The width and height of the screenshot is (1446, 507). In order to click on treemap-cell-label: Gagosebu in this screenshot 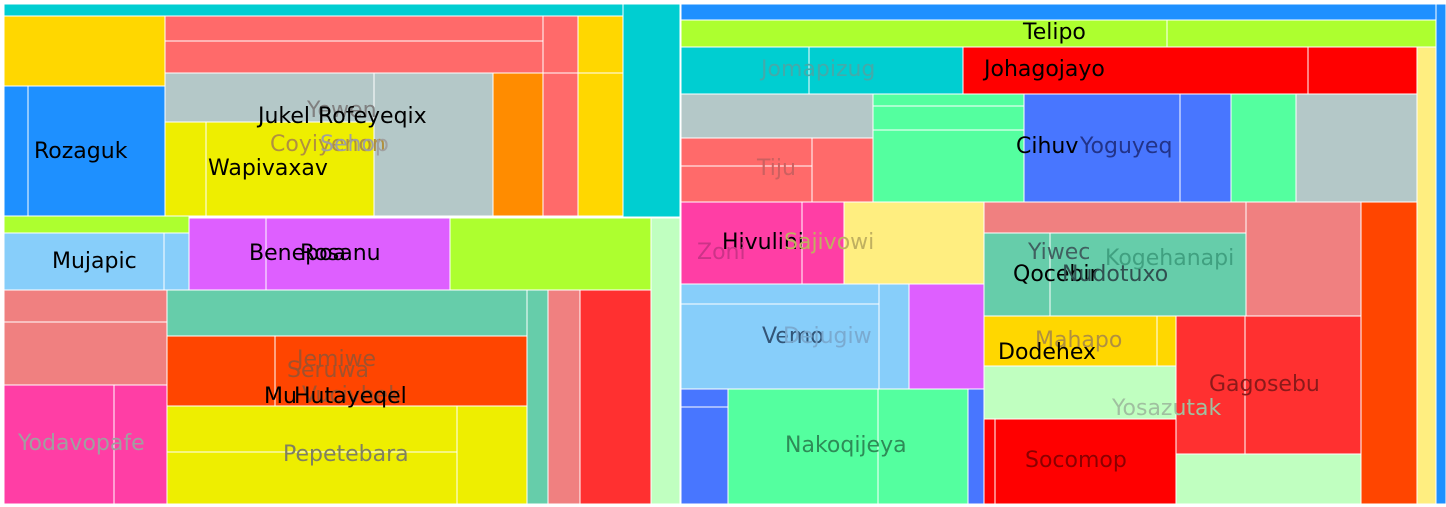, I will do `click(1264, 384)`.